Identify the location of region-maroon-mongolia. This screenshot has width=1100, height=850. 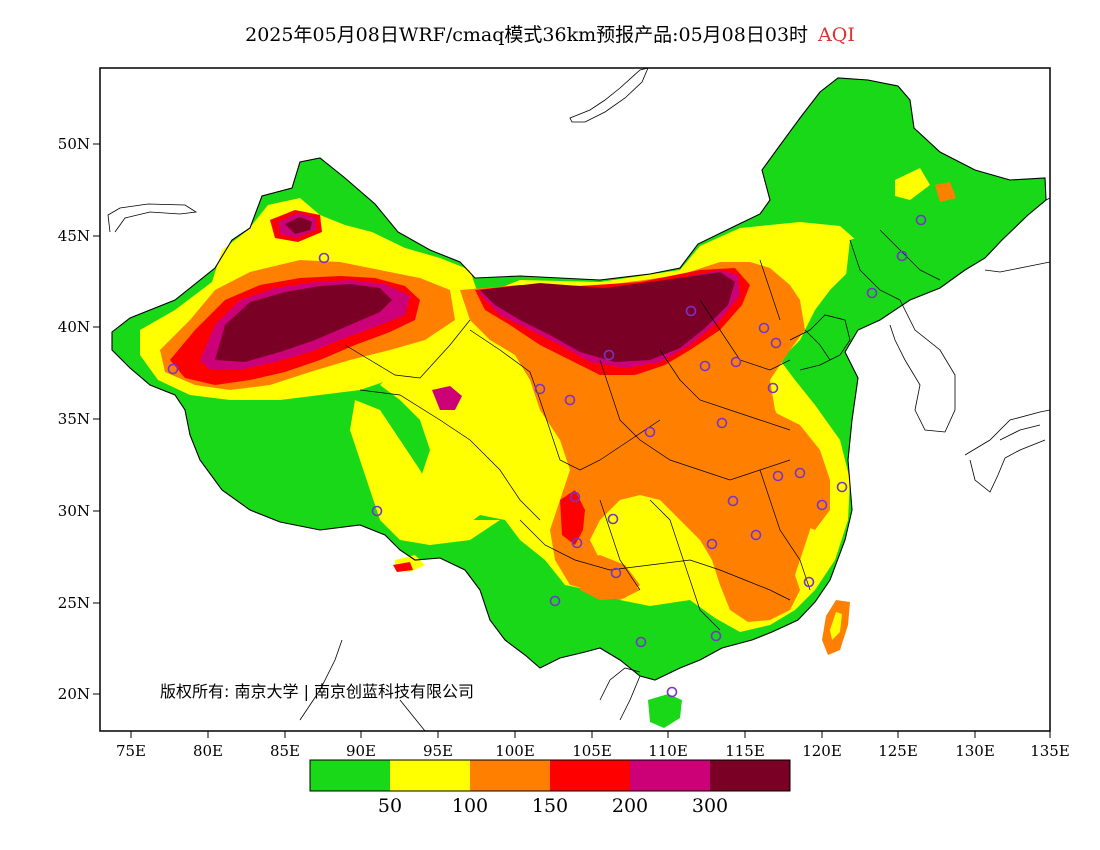
(607, 317).